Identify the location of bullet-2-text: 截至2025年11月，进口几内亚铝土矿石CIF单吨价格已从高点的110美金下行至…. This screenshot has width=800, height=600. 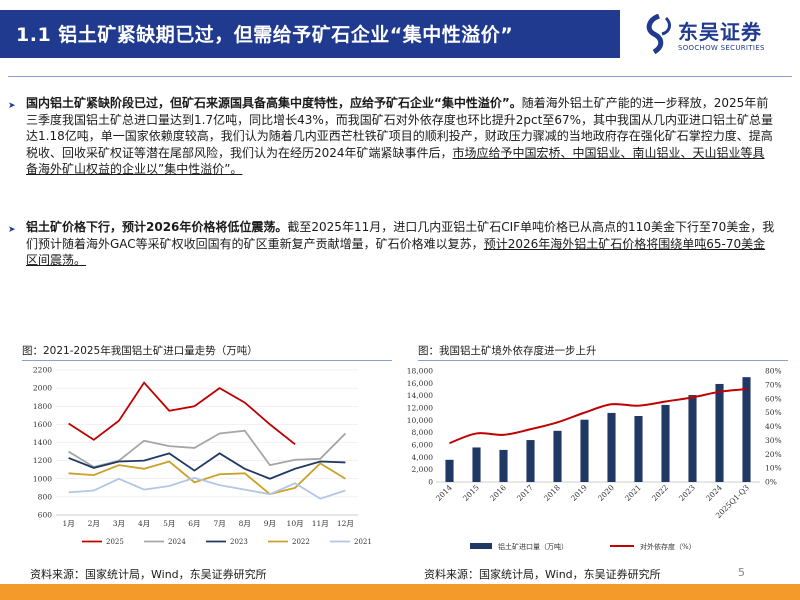
(400, 235).